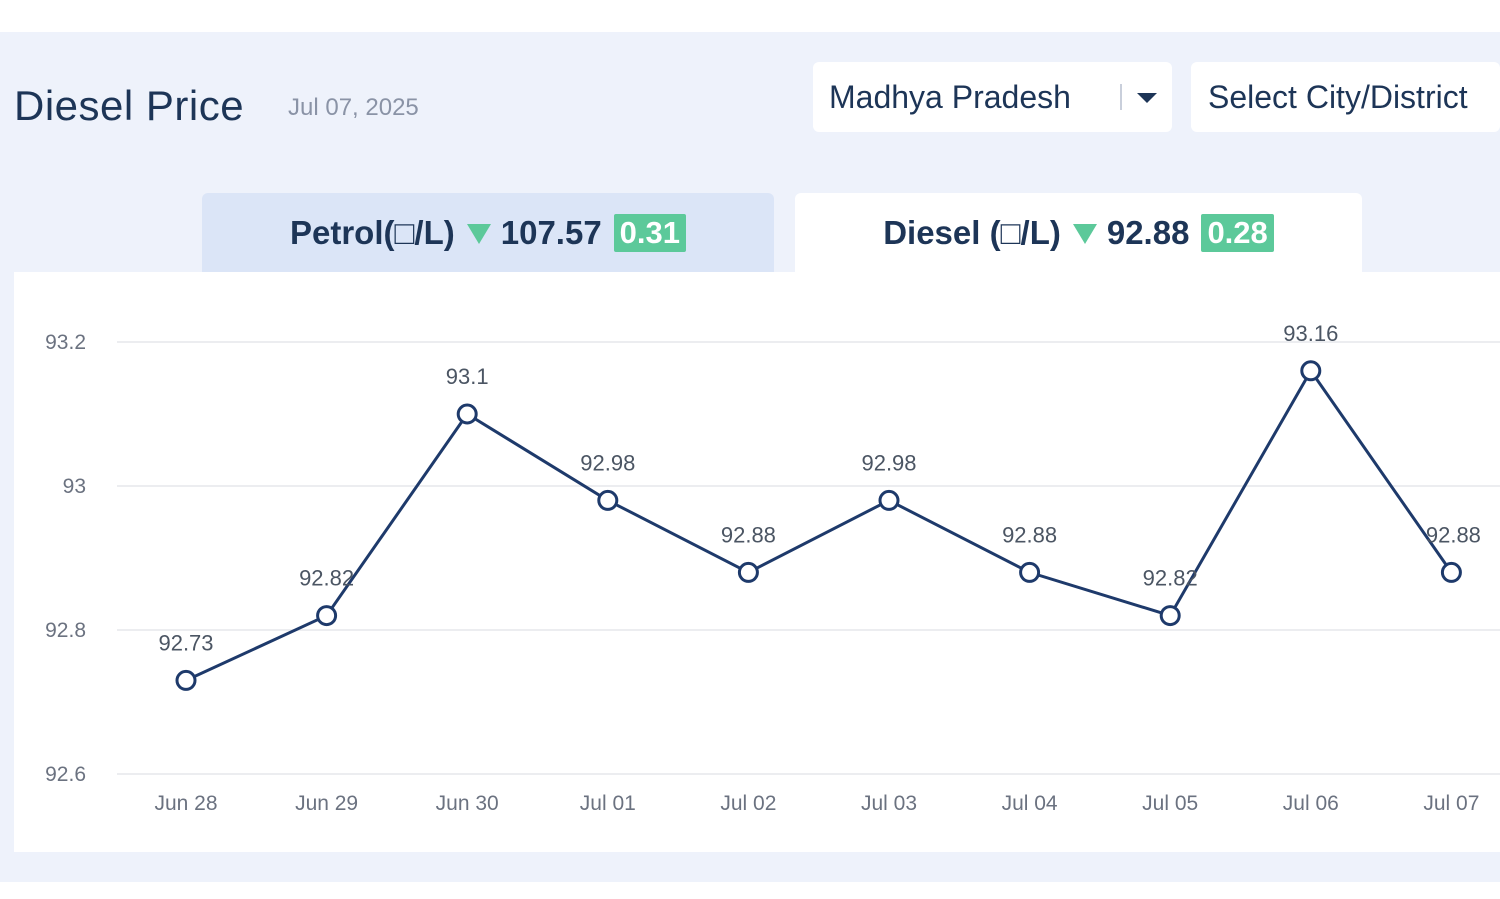 The image size is (1500, 899). Describe the element at coordinates (1338, 96) in the screenshot. I see `city-select-placeholder: Select City/District` at that location.